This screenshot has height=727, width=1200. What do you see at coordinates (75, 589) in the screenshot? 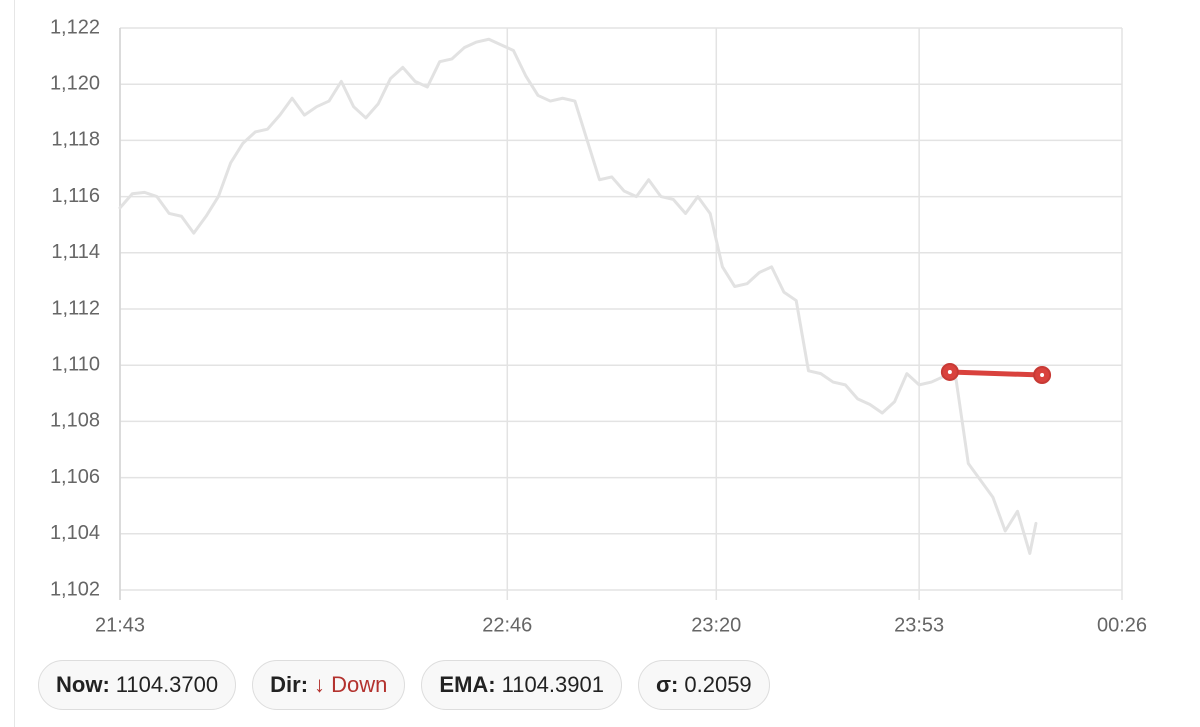
I see `y-tick-label: 1,102` at bounding box center [75, 589].